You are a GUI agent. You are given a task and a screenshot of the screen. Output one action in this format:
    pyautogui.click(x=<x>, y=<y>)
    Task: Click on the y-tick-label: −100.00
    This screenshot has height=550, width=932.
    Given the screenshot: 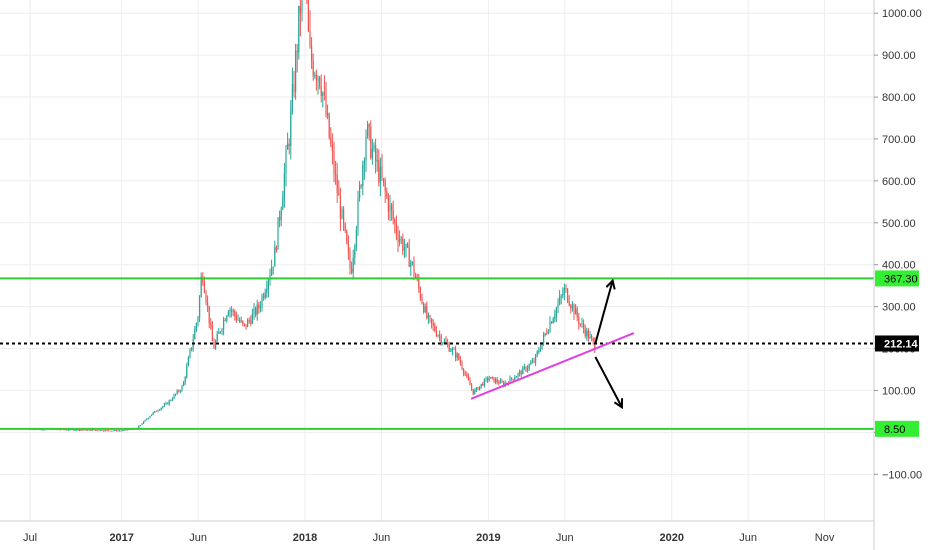 What is the action you would take?
    pyautogui.click(x=902, y=475)
    